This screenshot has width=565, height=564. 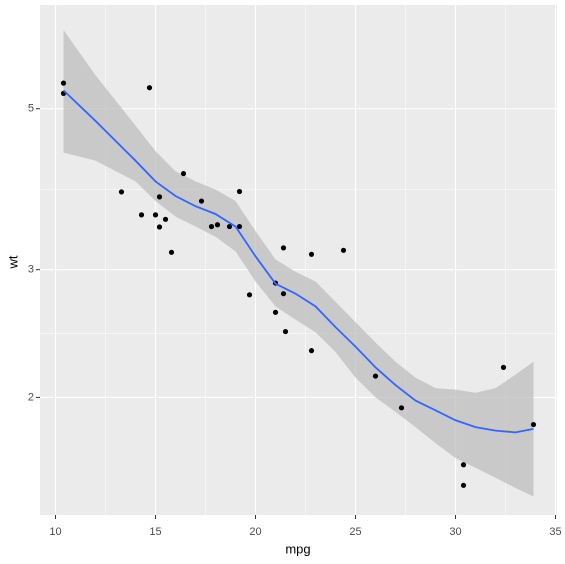 I want to click on x-axis-title: mpg, so click(x=297, y=548).